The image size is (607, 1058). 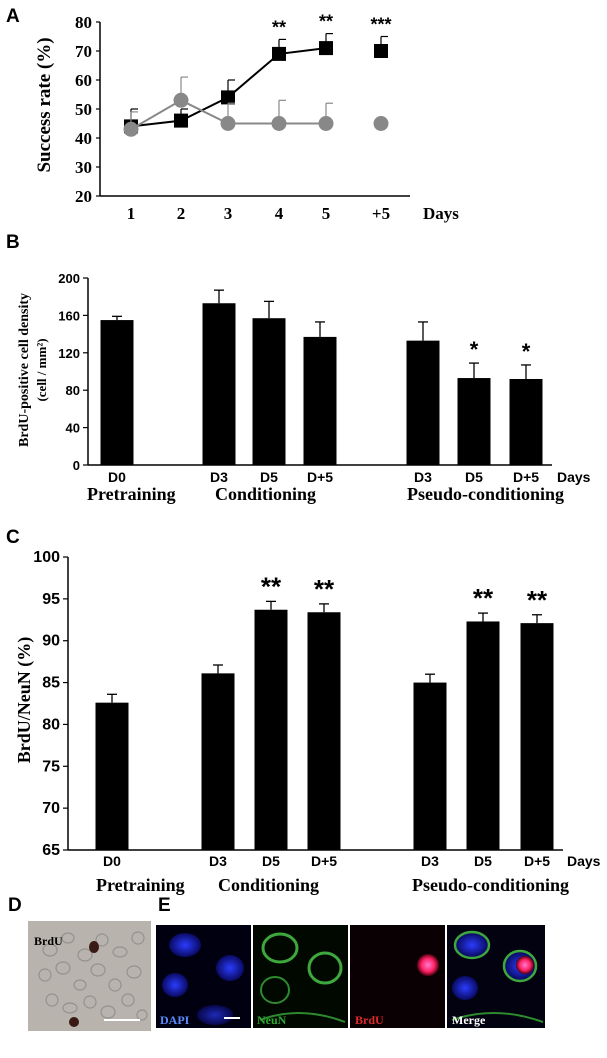 What do you see at coordinates (48, 941) in the screenshot?
I see `micrograph-d-label: BrdU` at bounding box center [48, 941].